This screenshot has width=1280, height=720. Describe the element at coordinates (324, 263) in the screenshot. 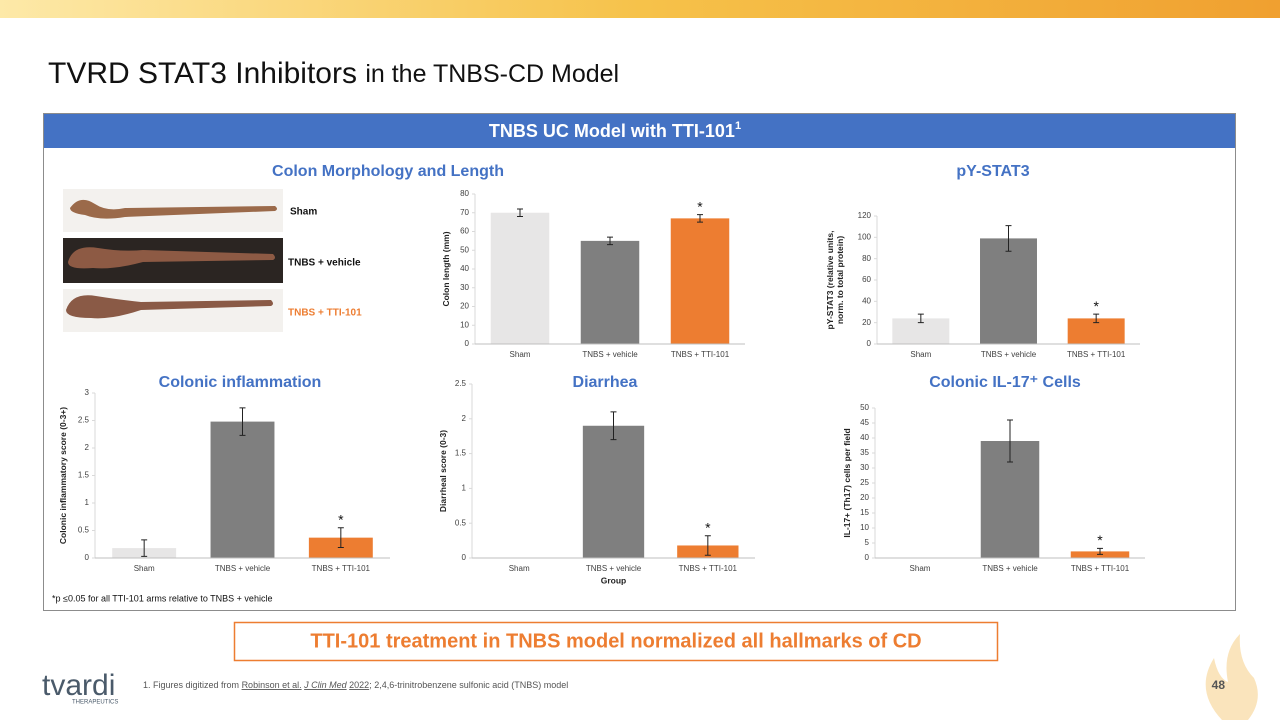

I see `photo-label: TNBS + vehicle` at that location.